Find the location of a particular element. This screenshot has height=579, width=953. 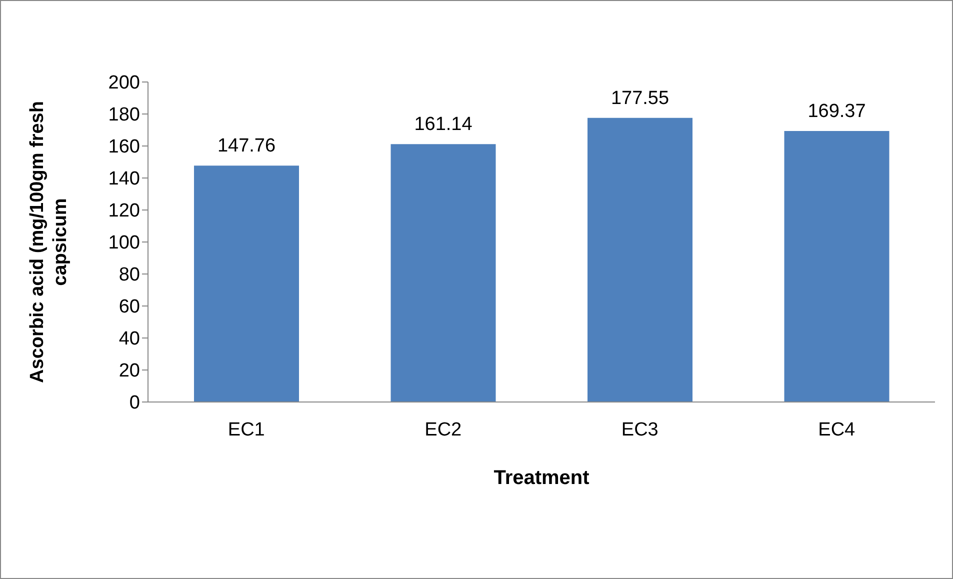

y-tick-label: 180 is located at coordinates (124, 115).